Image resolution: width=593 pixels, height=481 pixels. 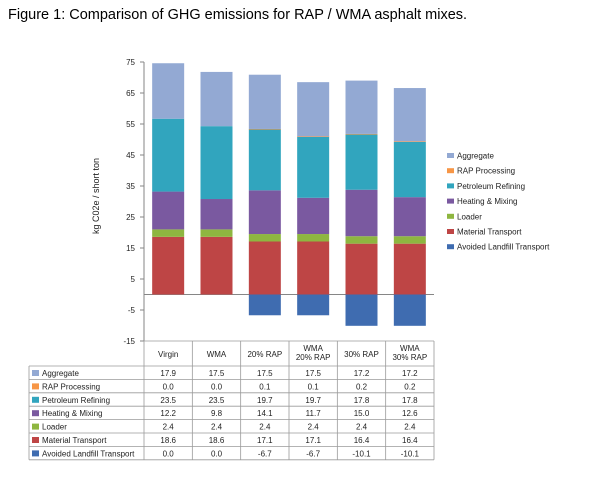 What do you see at coordinates (314, 413) in the screenshot?
I see `table-cell: 11.7` at bounding box center [314, 413].